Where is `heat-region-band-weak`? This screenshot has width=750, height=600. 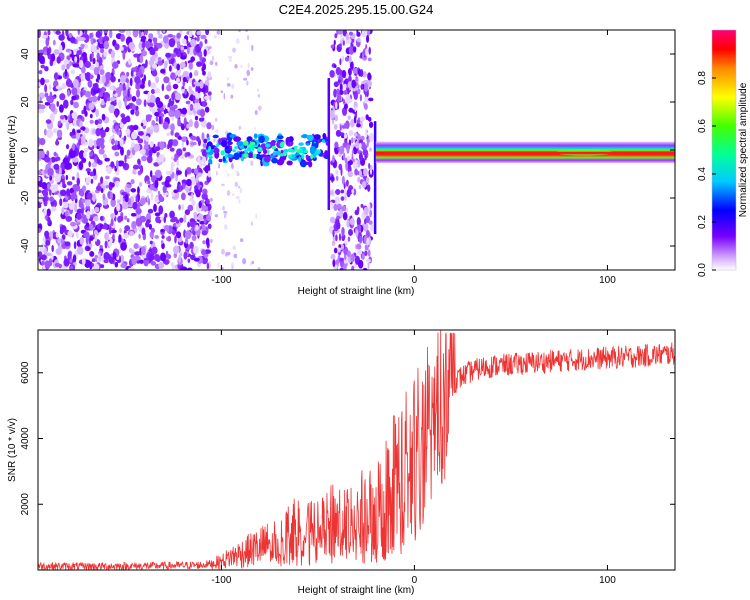 heat-region-band-weak is located at coordinates (263, 150).